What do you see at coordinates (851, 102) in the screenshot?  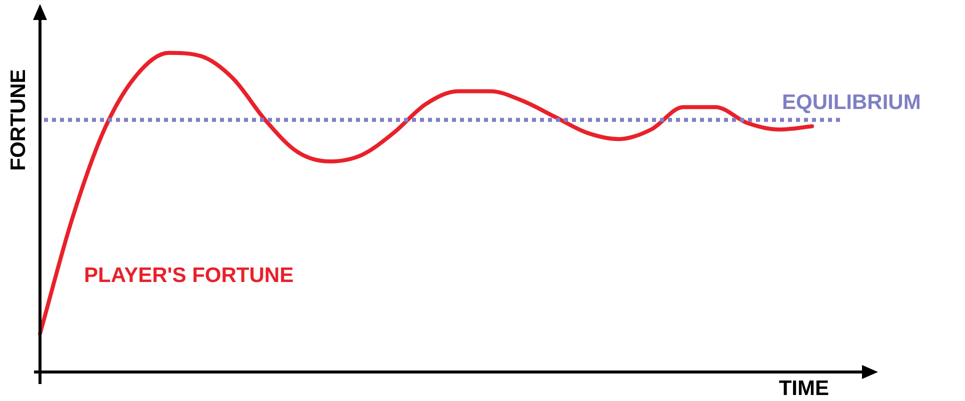 I see `ref-line-label: EQUILIBRIUM` at bounding box center [851, 102].